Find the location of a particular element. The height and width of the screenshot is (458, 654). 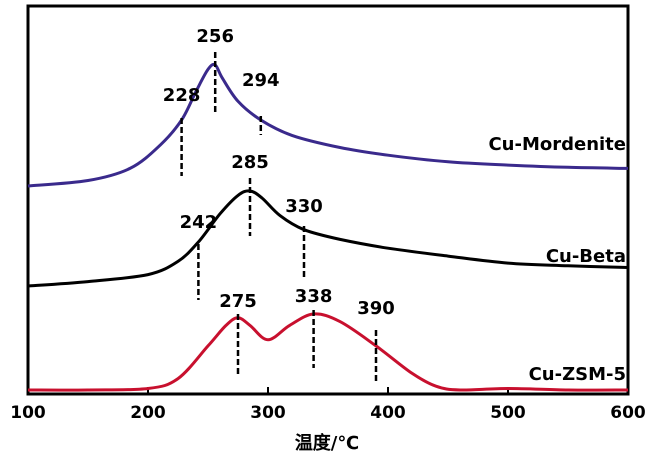

peak-label-cu-mordenite: 256 is located at coordinates (215, 36).